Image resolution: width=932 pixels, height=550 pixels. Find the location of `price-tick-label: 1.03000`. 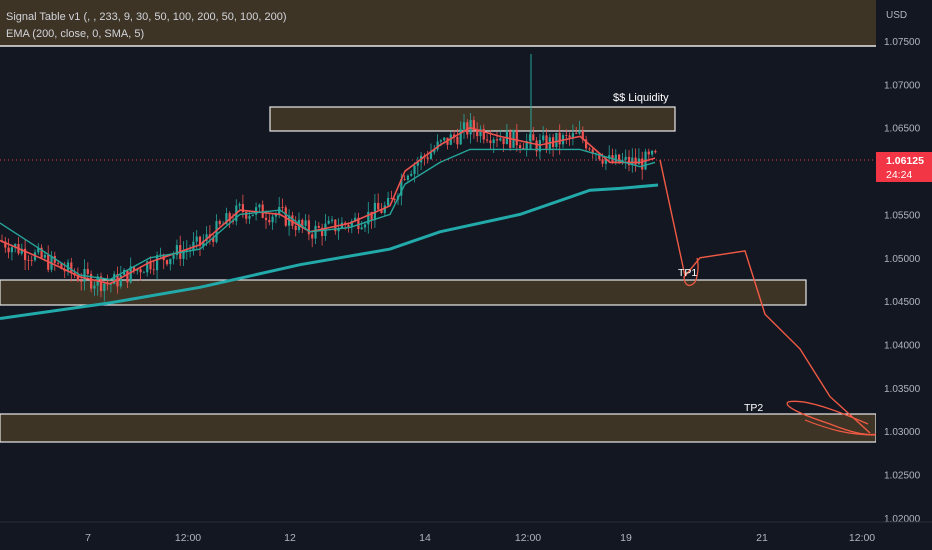

price-tick-label: 1.03000 is located at coordinates (902, 432).